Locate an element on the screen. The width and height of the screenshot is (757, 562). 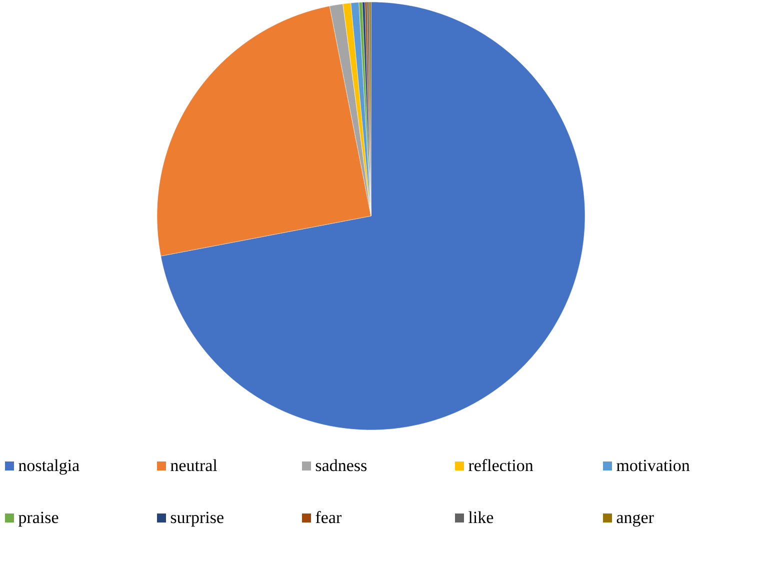
legend-label: fear is located at coordinates (329, 517).